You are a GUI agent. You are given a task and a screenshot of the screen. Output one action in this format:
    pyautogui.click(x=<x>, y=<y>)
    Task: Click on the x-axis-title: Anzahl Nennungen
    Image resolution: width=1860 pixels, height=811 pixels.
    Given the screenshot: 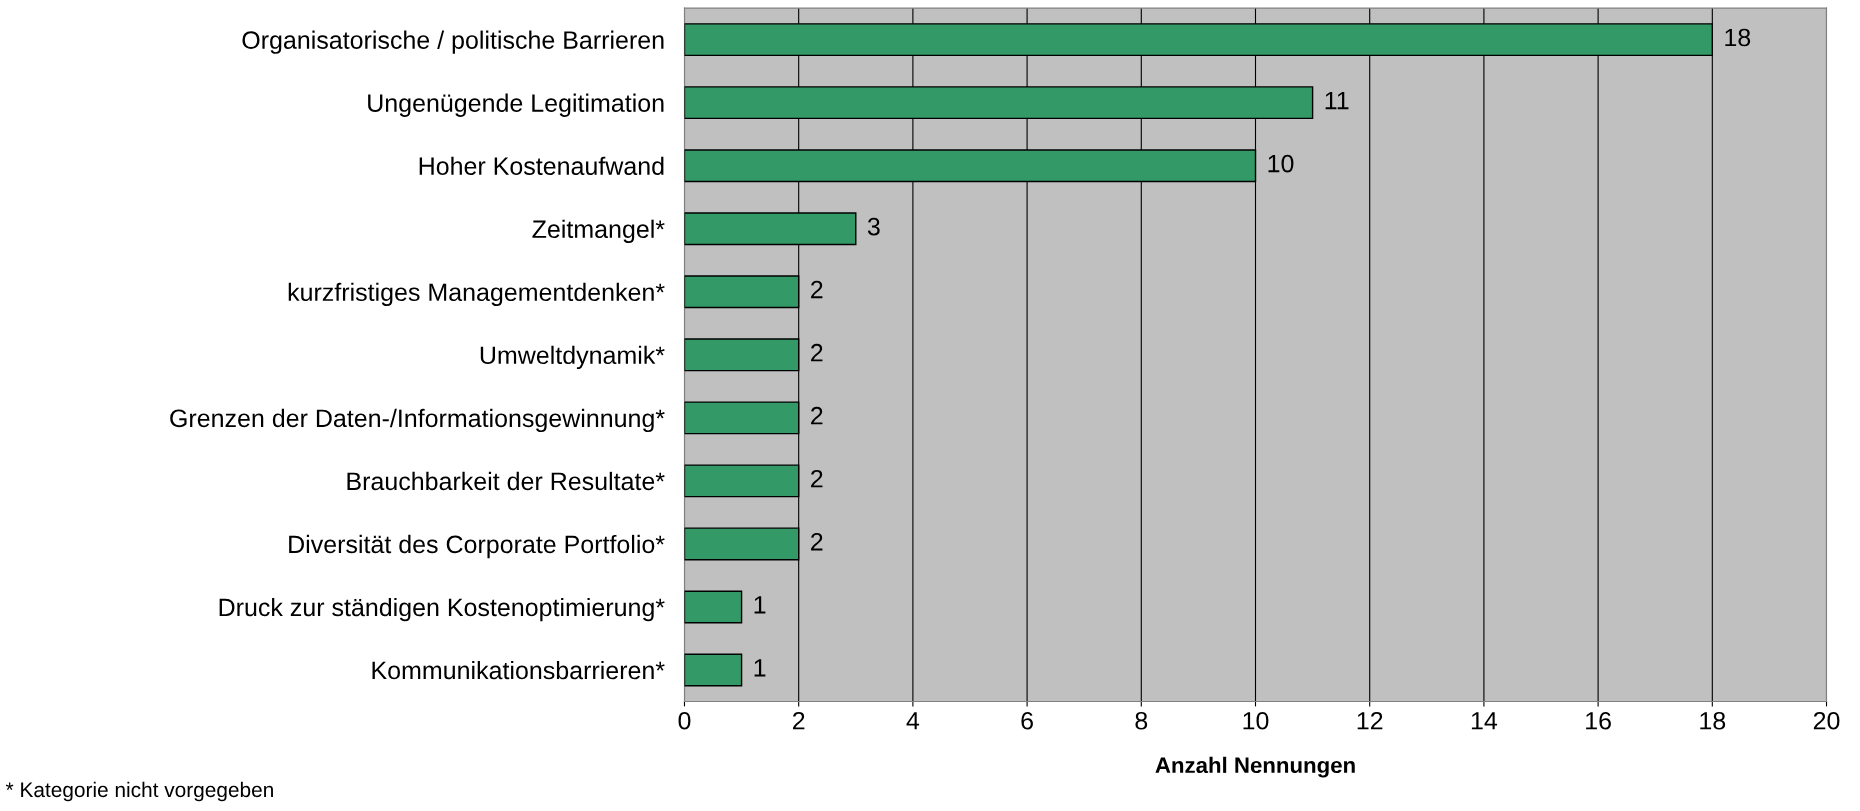 What is the action you would take?
    pyautogui.click(x=1255, y=767)
    